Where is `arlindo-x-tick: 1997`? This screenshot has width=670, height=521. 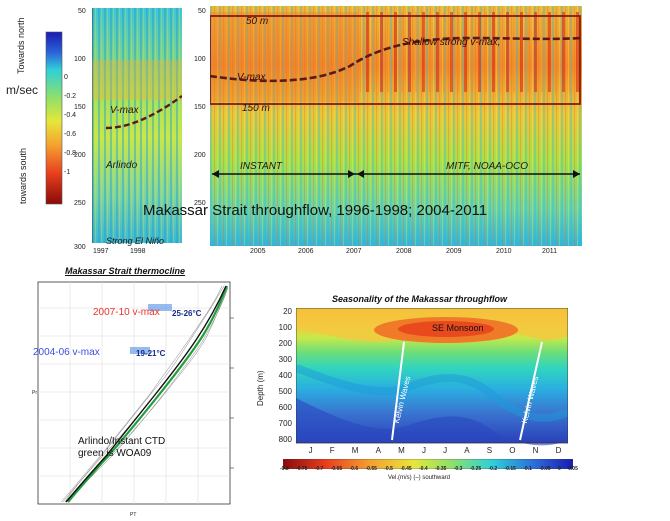
arlindo-x-tick: 1997 is located at coordinates (101, 251).